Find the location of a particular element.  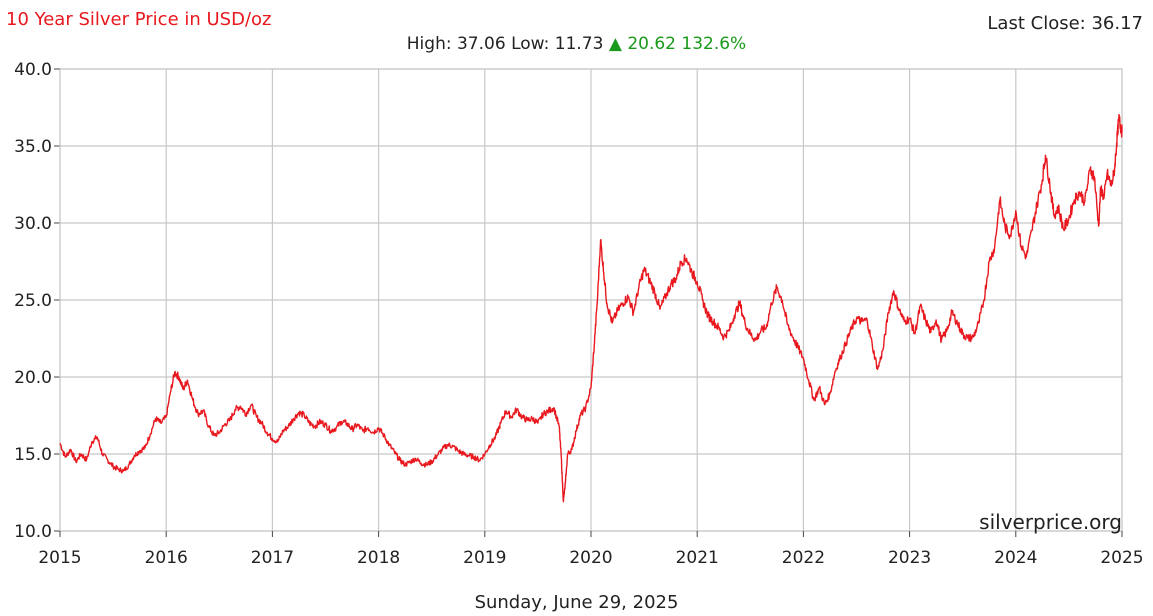

x-tick-label: 2023 is located at coordinates (909, 558).